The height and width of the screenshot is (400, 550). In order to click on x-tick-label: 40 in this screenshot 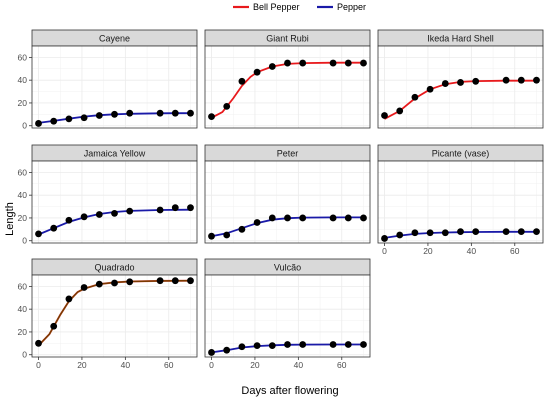, I will do `click(299, 365)`.